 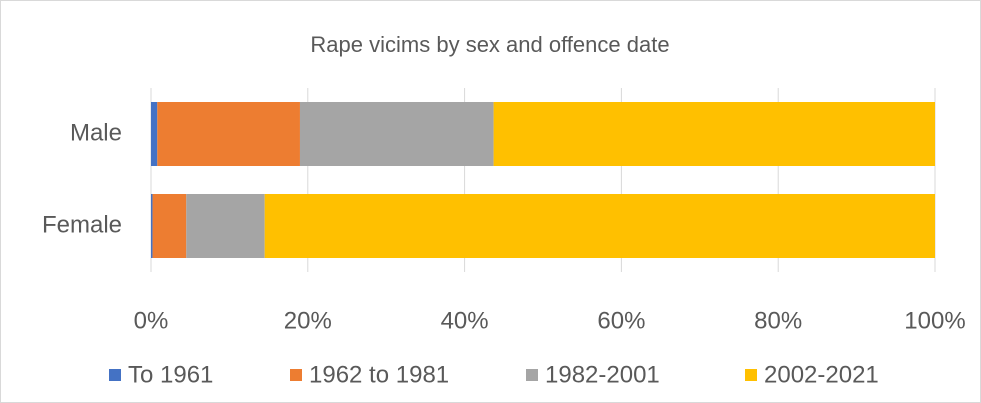 What do you see at coordinates (82, 224) in the screenshot?
I see `y-tick-label: Female` at bounding box center [82, 224].